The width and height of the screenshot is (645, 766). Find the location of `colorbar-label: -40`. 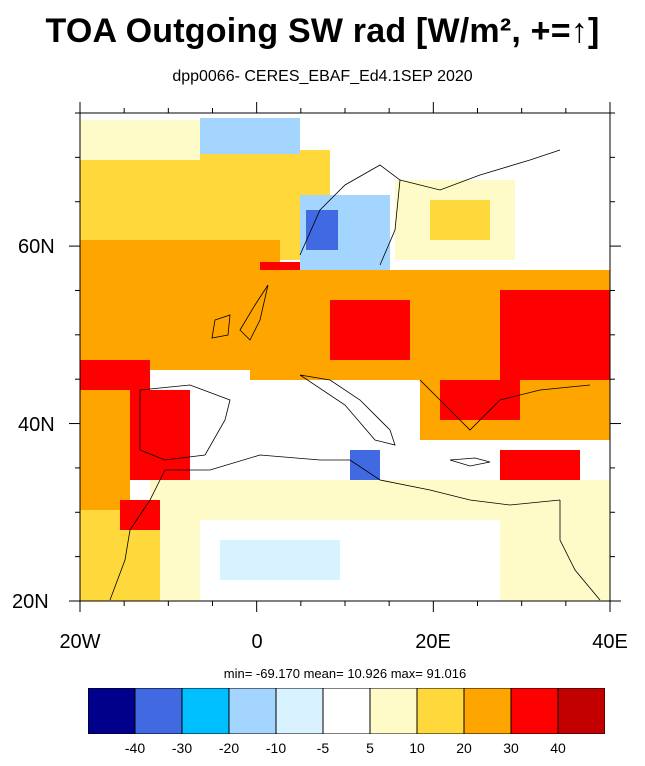

colorbar-label: -40 is located at coordinates (135, 748).